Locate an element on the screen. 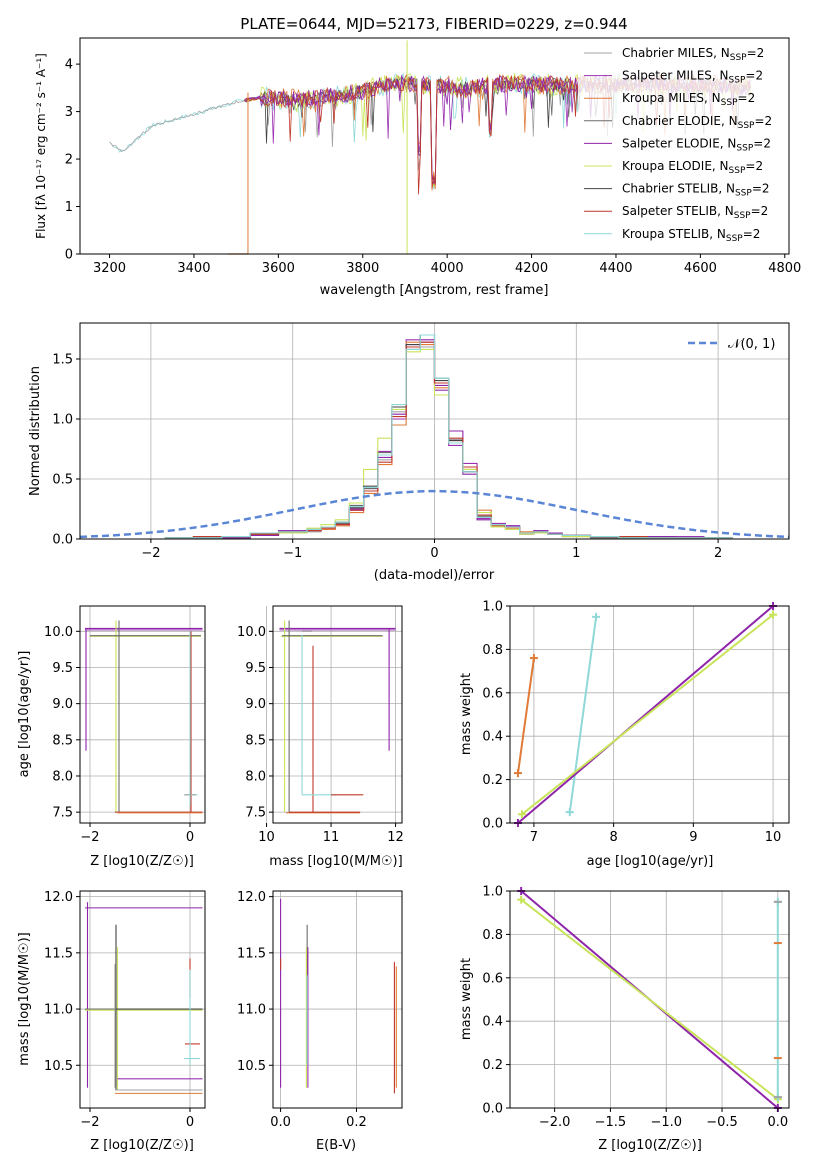  age-z-frame is located at coordinates (142, 714).